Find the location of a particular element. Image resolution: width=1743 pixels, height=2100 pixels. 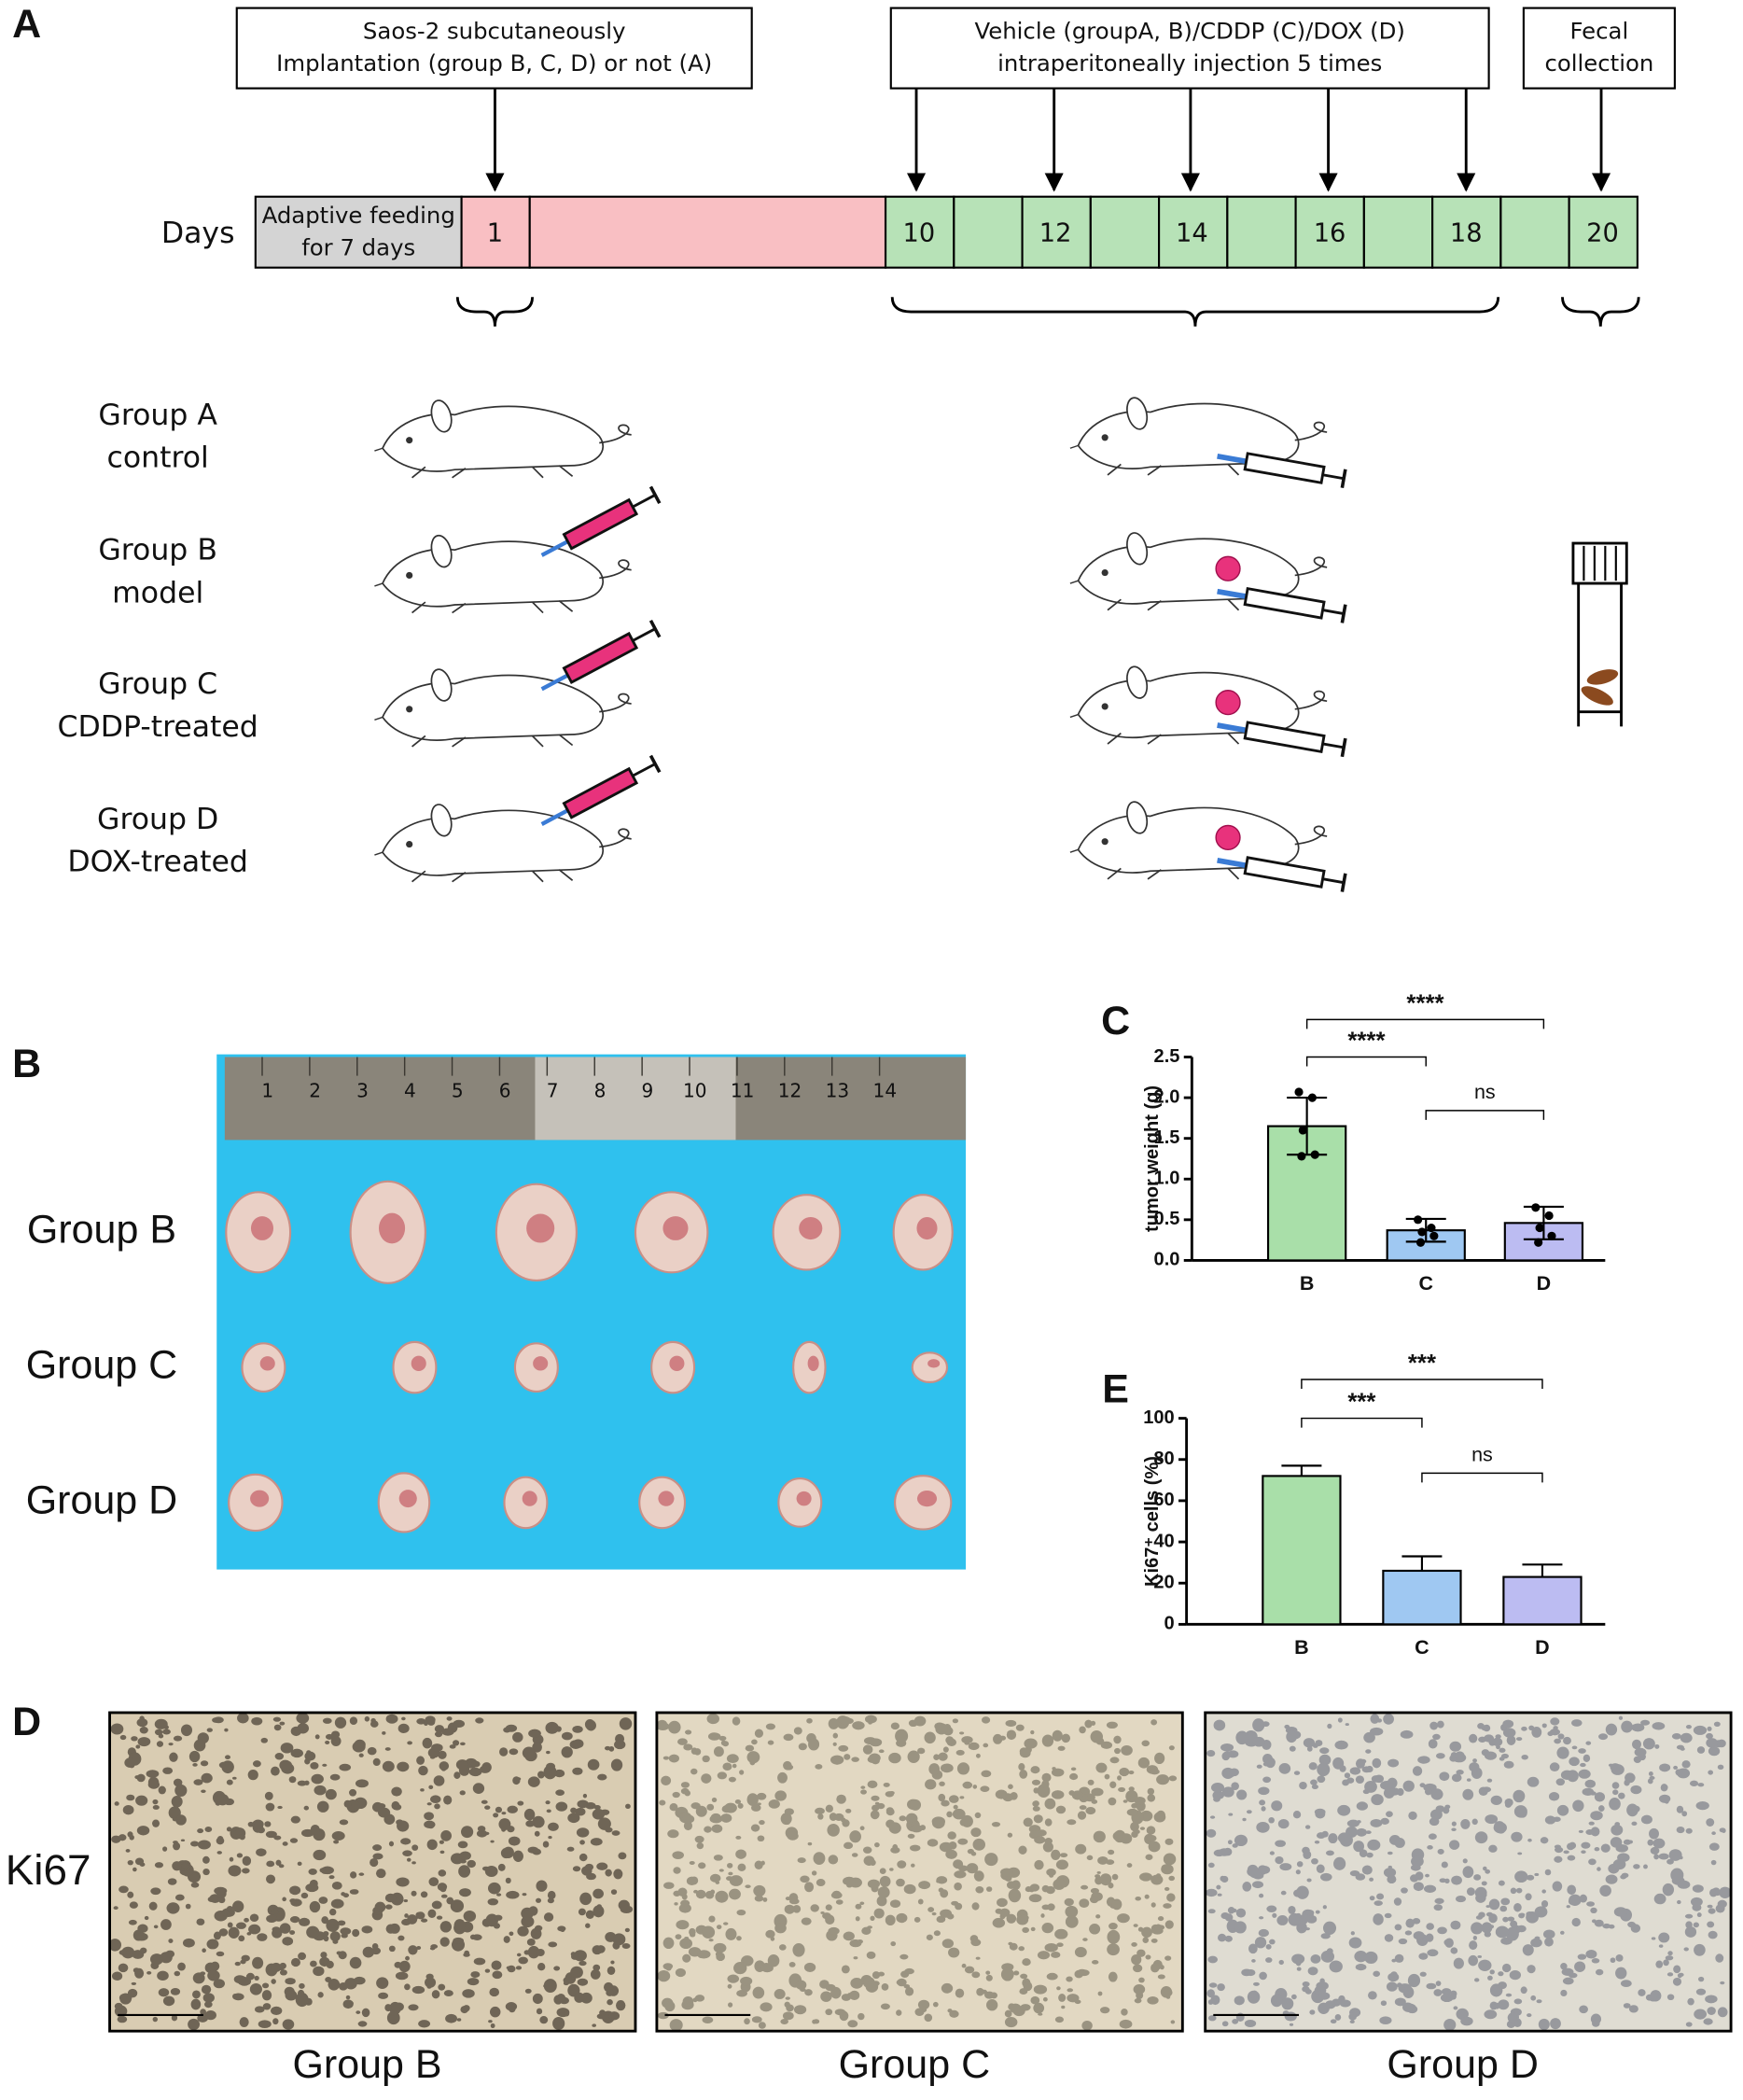

timeline-cell is located at coordinates (358, 232).